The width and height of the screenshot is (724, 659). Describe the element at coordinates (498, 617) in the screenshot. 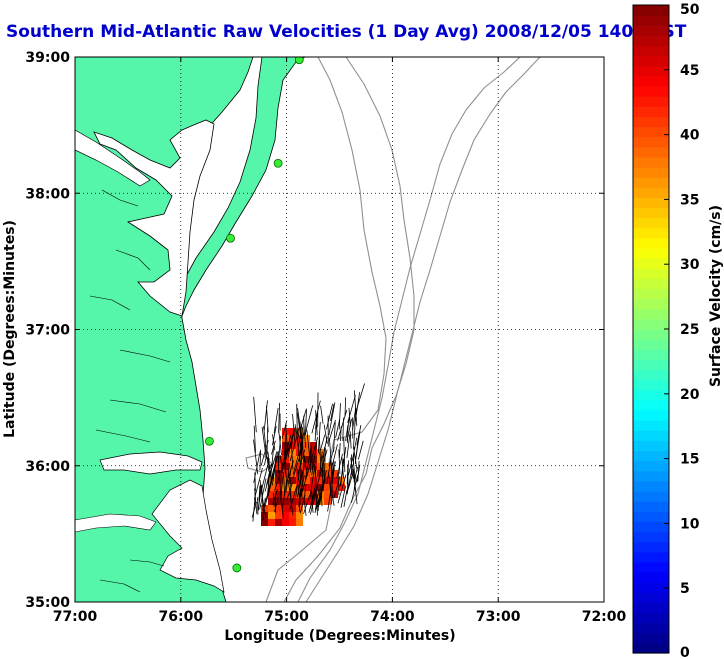

I see `x-tick-label: 73:00` at that location.